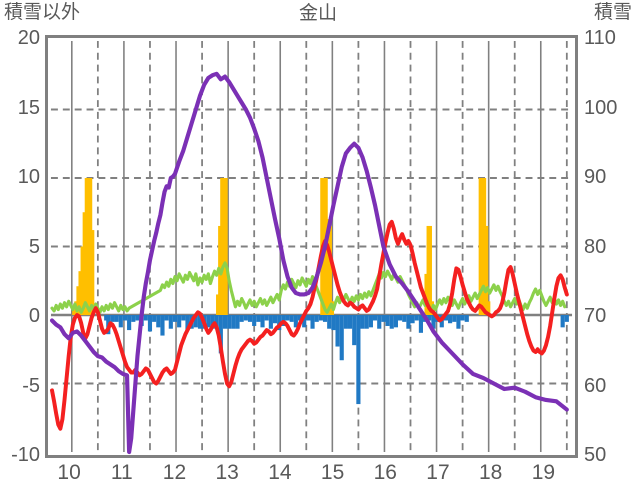  I want to click on left-tick-15: 15, so click(28, 107).